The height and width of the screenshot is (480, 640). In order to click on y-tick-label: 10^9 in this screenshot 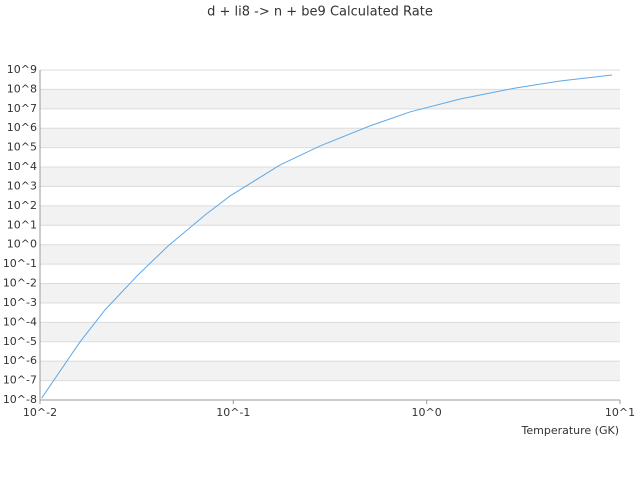, I will do `click(22, 69)`.